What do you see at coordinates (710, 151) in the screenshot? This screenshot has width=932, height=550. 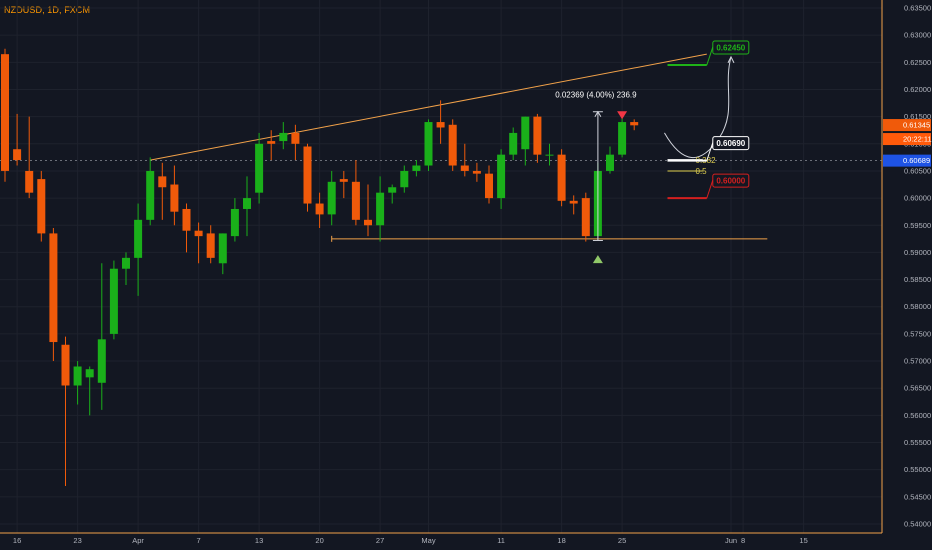 I see `level-white-leader` at bounding box center [710, 151].